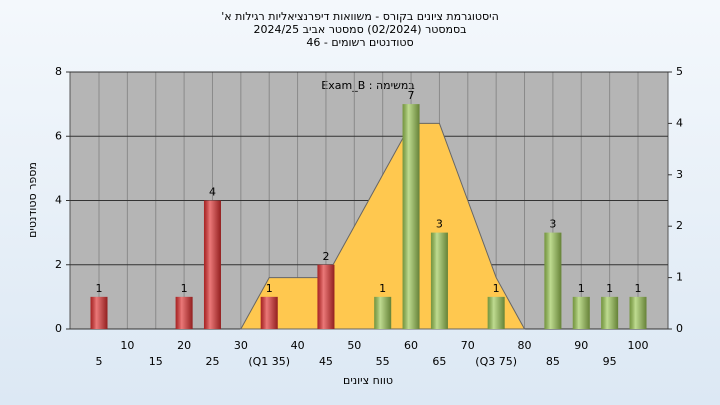  I want to click on x-tick-label: 15, so click(156, 361).